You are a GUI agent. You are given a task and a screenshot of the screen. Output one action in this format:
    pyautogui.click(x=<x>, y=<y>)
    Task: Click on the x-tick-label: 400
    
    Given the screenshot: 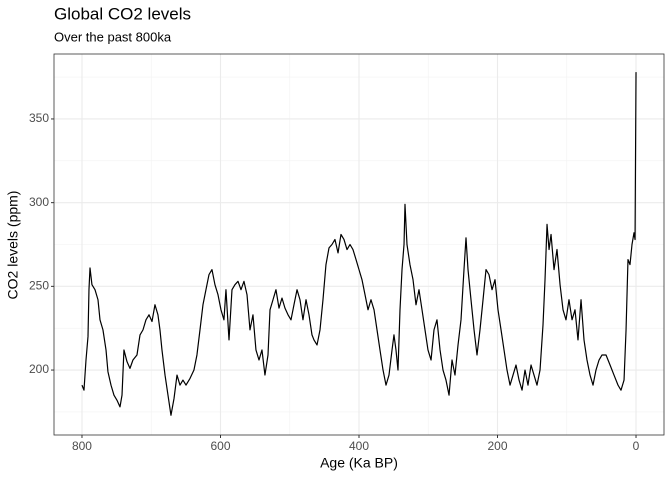 What is the action you would take?
    pyautogui.click(x=359, y=446)
    